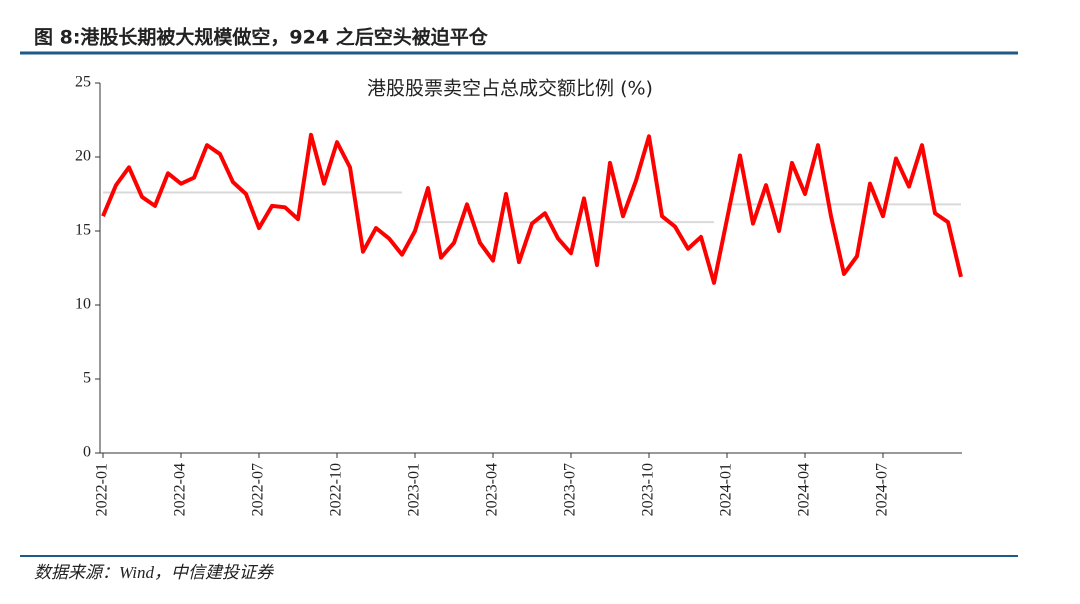 The image size is (1080, 604). What do you see at coordinates (180, 489) in the screenshot?
I see `x-tick-label: 2022-04` at bounding box center [180, 489].